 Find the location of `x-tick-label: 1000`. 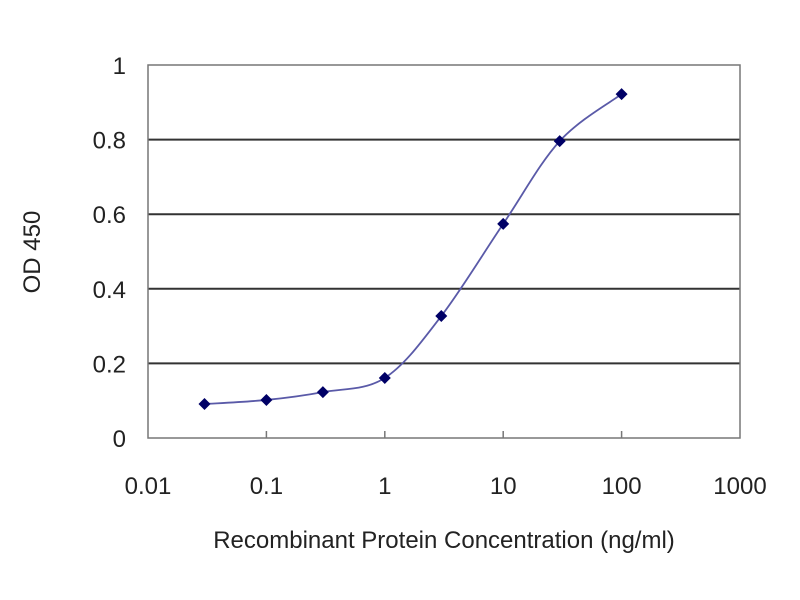

x-tick-label: 1000 is located at coordinates (739, 486).